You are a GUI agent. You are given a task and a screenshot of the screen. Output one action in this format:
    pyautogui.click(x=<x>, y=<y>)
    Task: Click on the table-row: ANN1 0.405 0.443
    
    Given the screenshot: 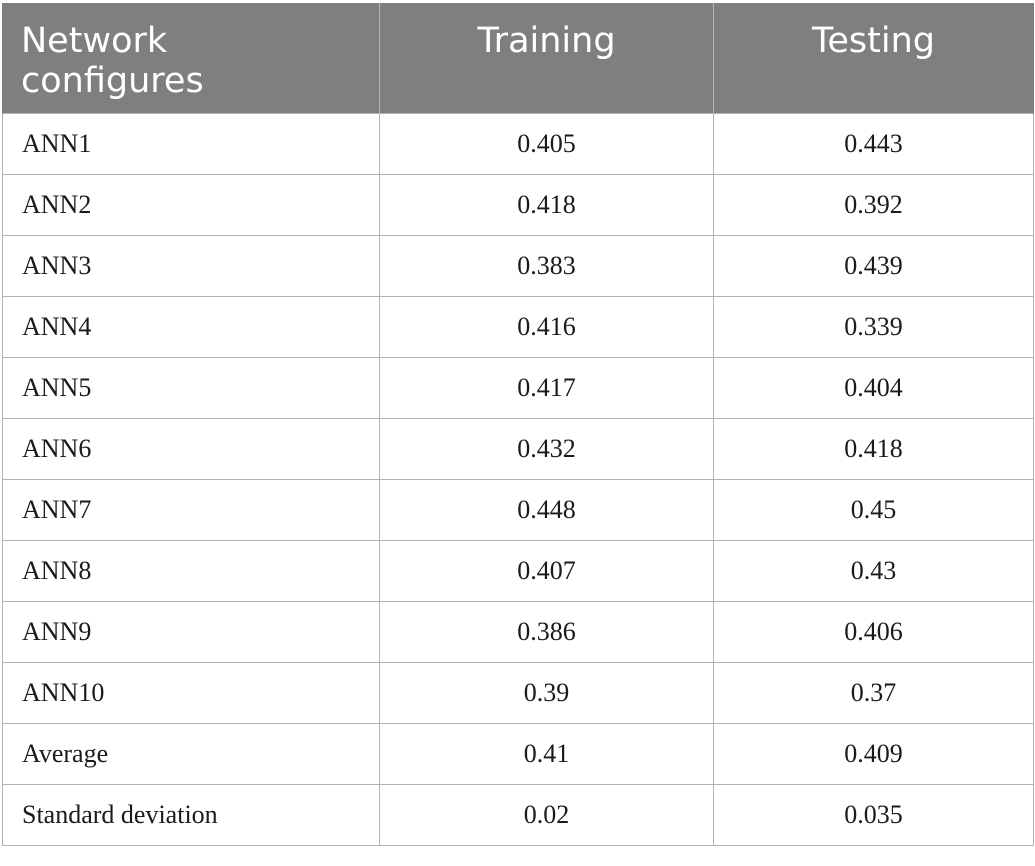 What is the action you would take?
    pyautogui.click(x=518, y=144)
    